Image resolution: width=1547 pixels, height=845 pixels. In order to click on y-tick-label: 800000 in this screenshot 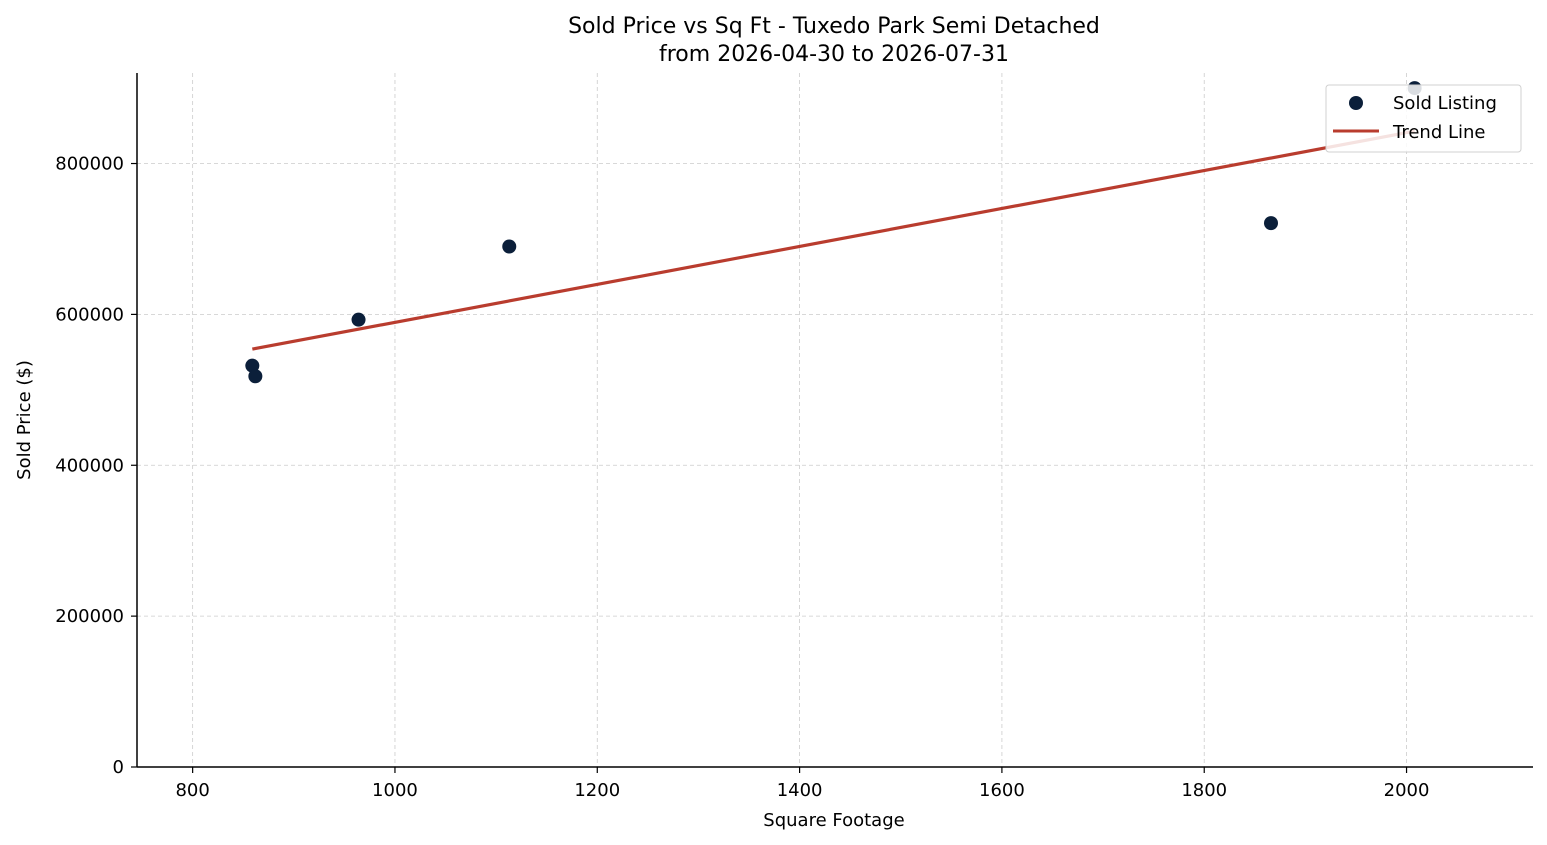, I will do `click(89, 164)`.